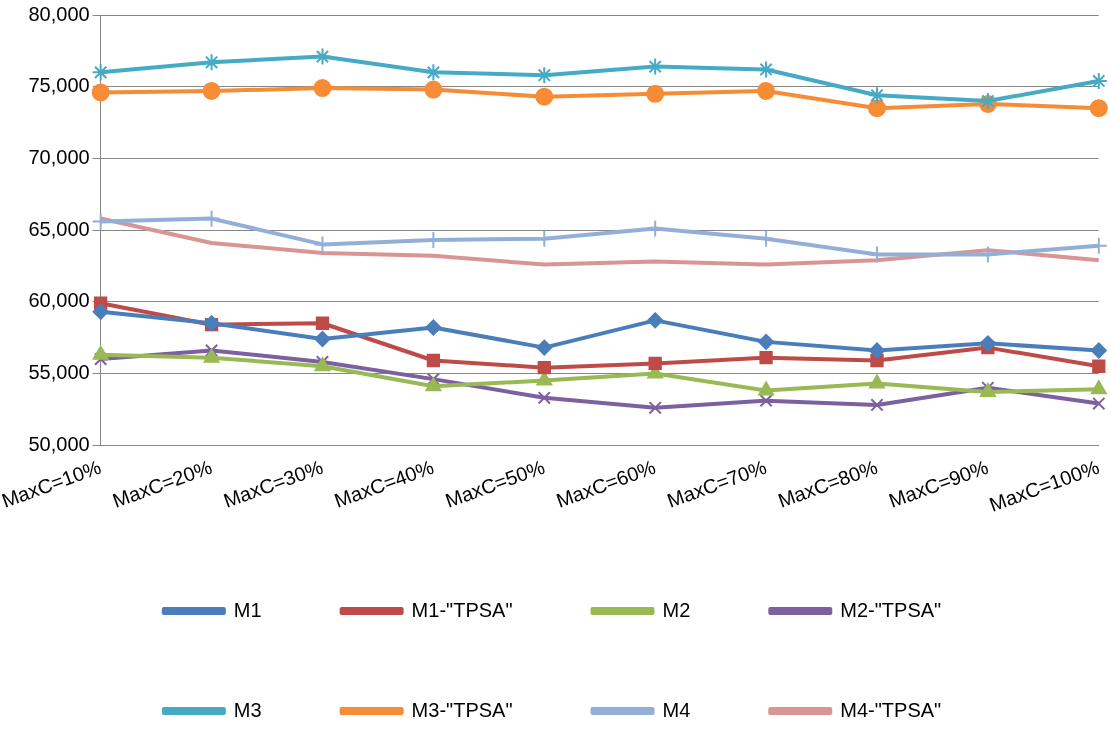 Image resolution: width=1110 pixels, height=736 pixels. I want to click on y-tick-label: 60,000, so click(59, 300).